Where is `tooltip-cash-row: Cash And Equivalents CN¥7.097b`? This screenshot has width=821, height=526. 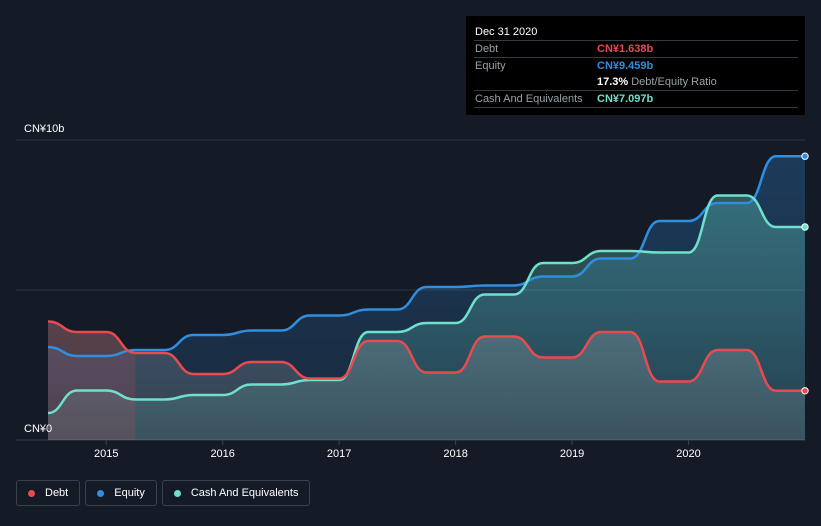 tooltip-cash-row: Cash And Equivalents CN¥7.097b is located at coordinates (636, 99).